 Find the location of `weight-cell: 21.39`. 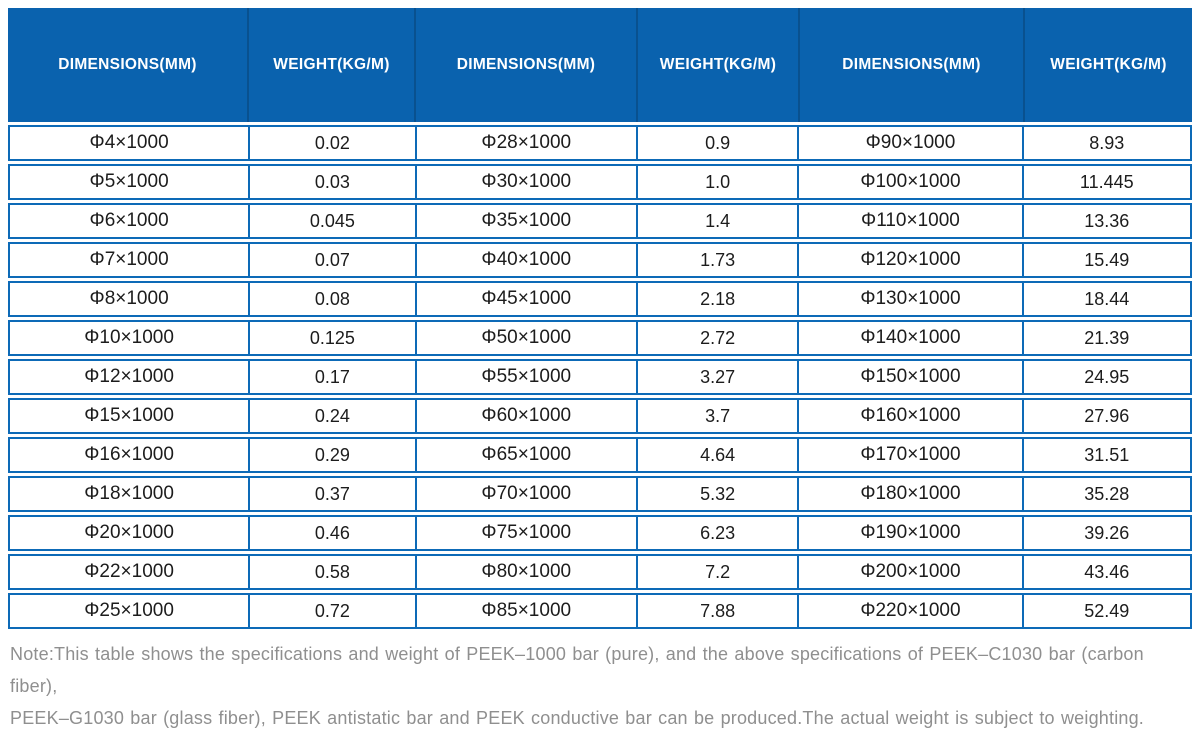

weight-cell: 21.39 is located at coordinates (1105, 338).